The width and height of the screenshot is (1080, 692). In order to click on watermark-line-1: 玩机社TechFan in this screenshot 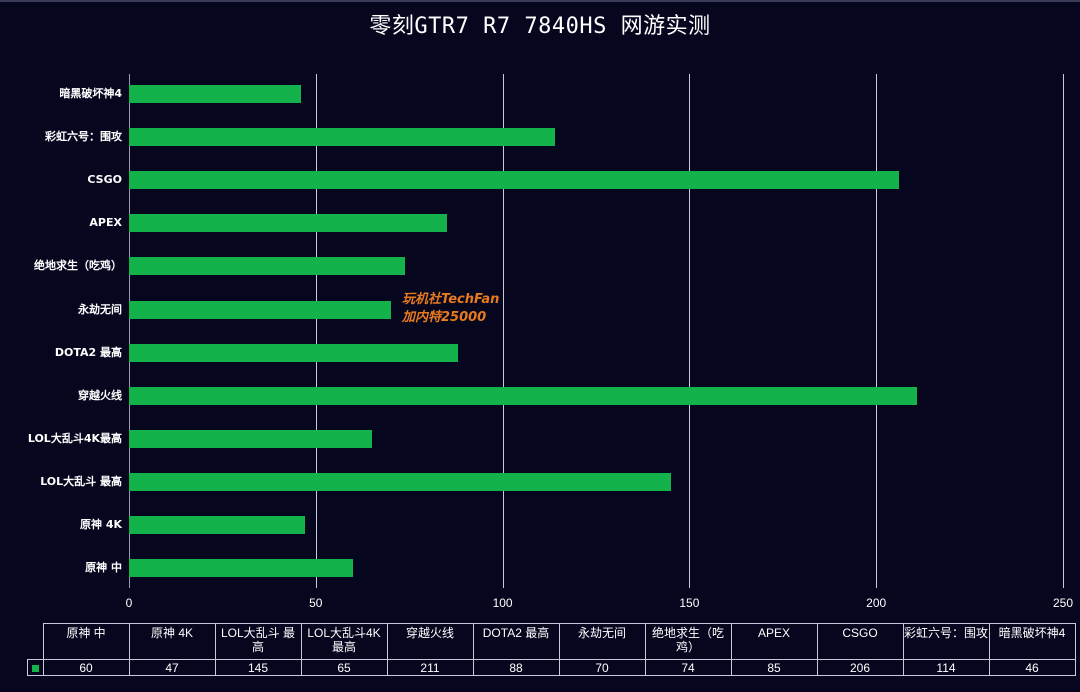, I will do `click(451, 299)`.